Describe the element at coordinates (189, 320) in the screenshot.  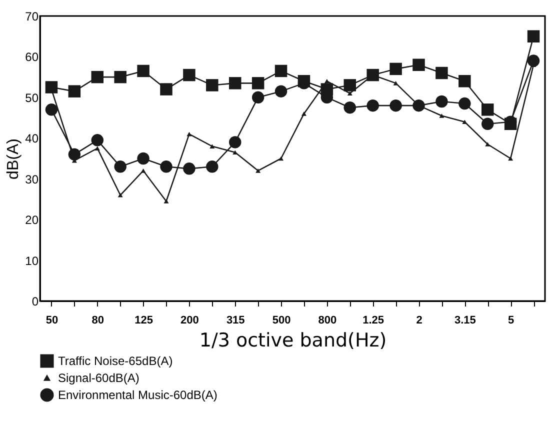
I see `x-tick-label: 200` at that location.